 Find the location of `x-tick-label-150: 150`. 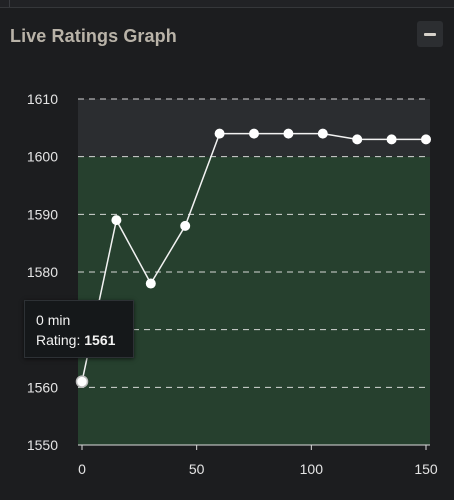

x-tick-label-150: 150 is located at coordinates (426, 469).